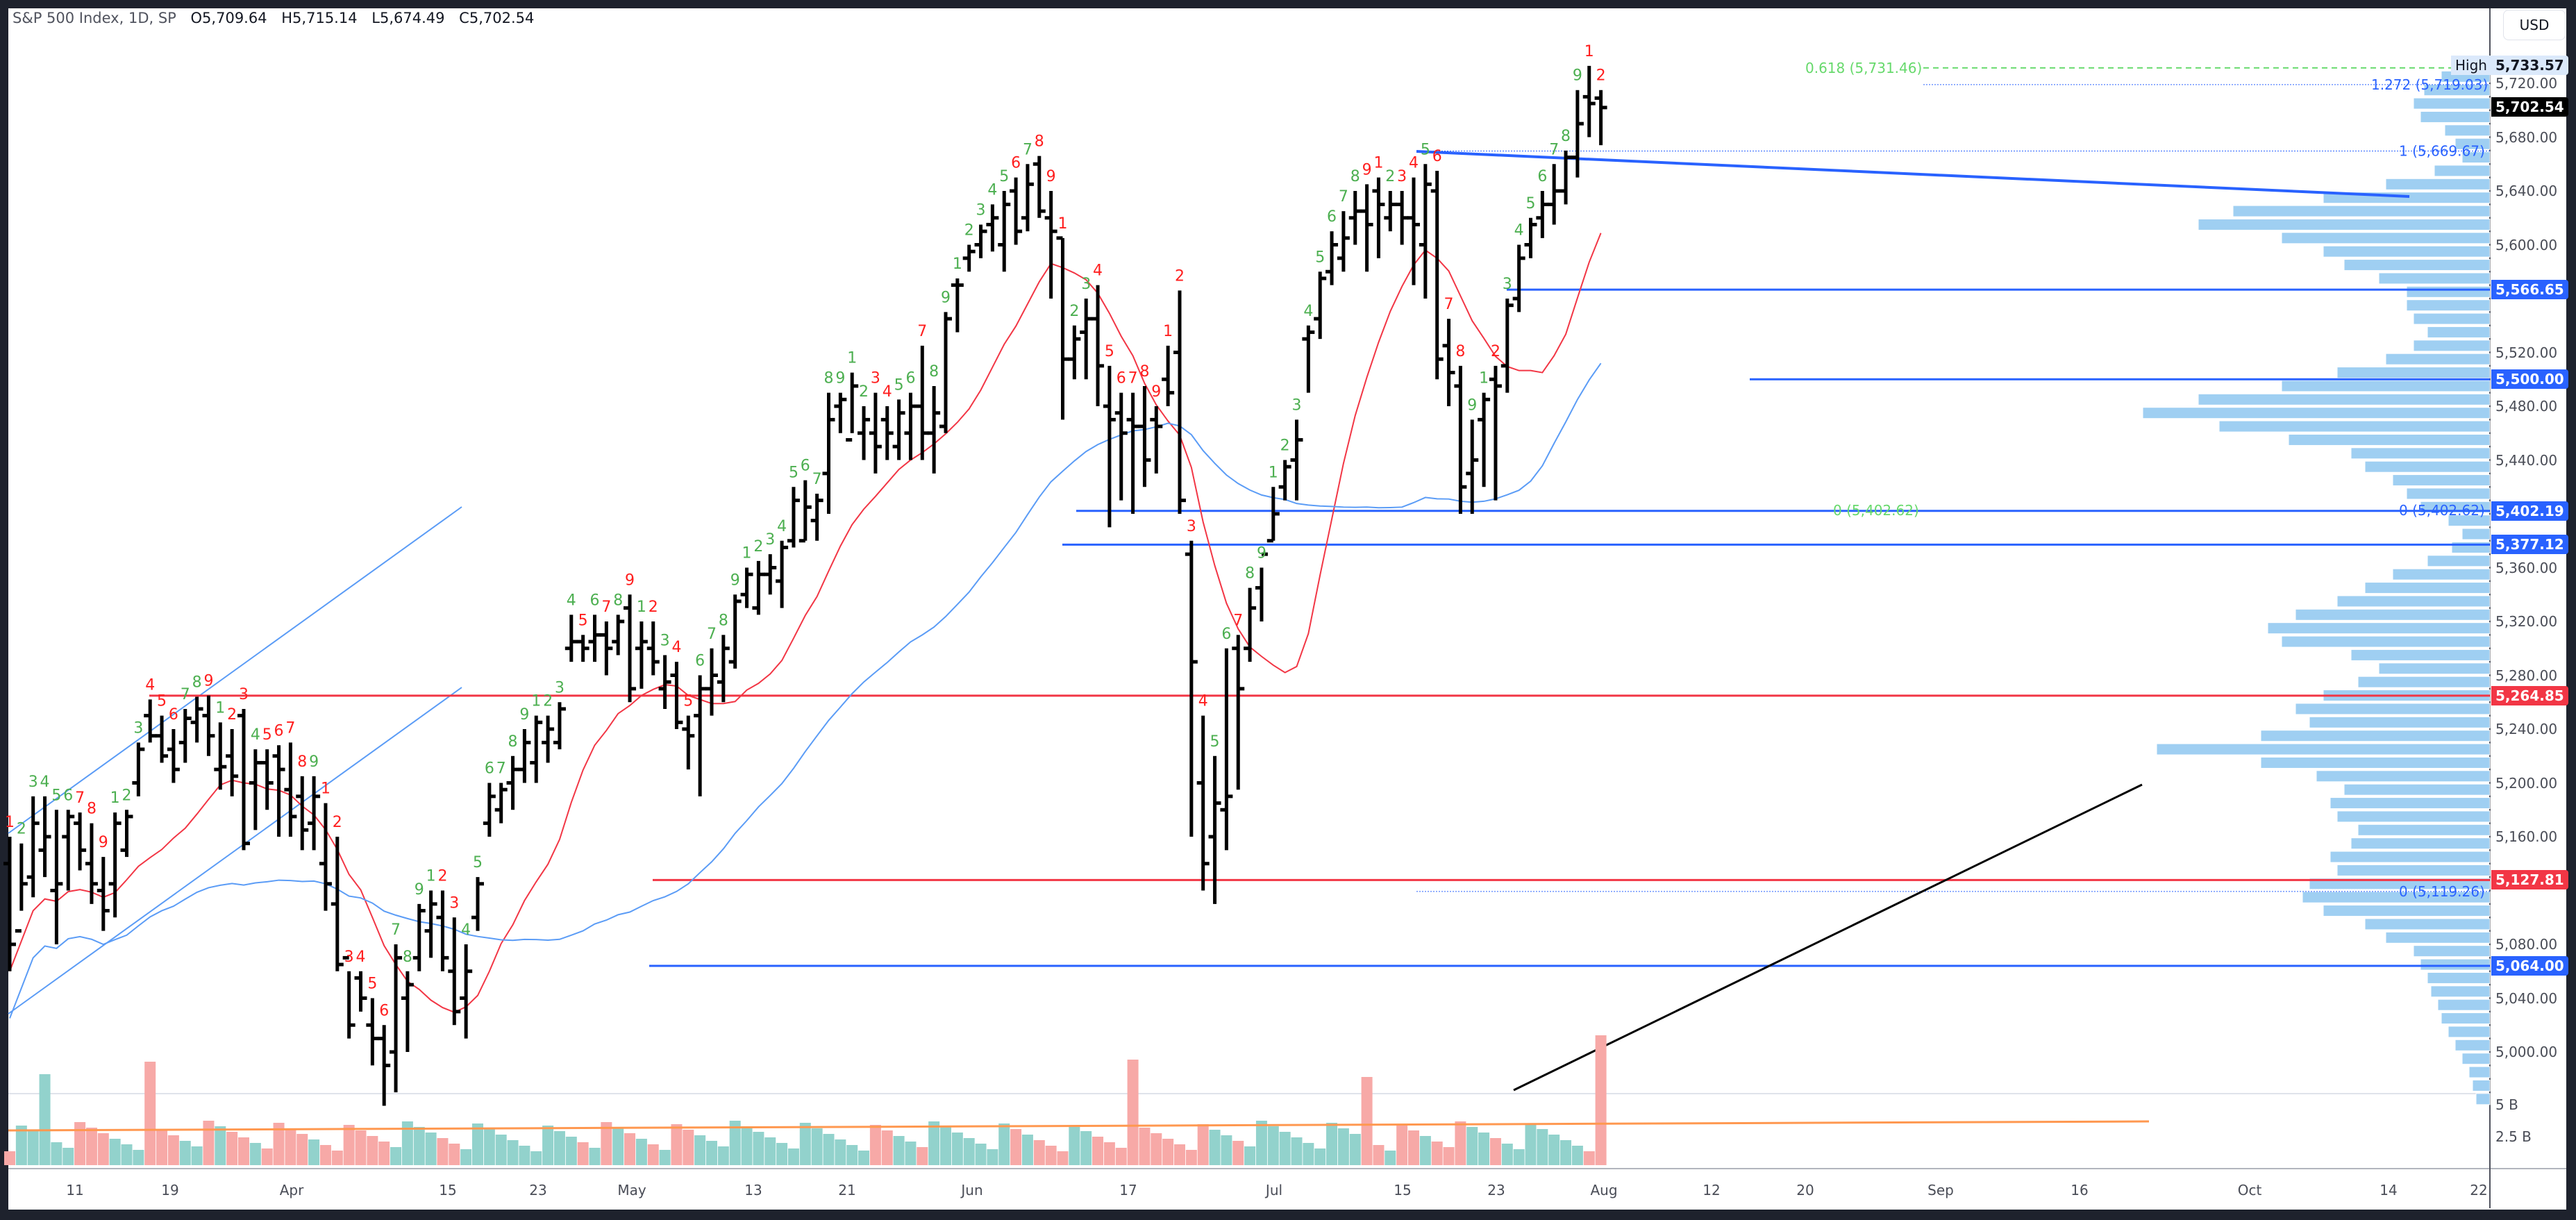  What do you see at coordinates (2534, 25) in the screenshot?
I see `currency-button: USD` at bounding box center [2534, 25].